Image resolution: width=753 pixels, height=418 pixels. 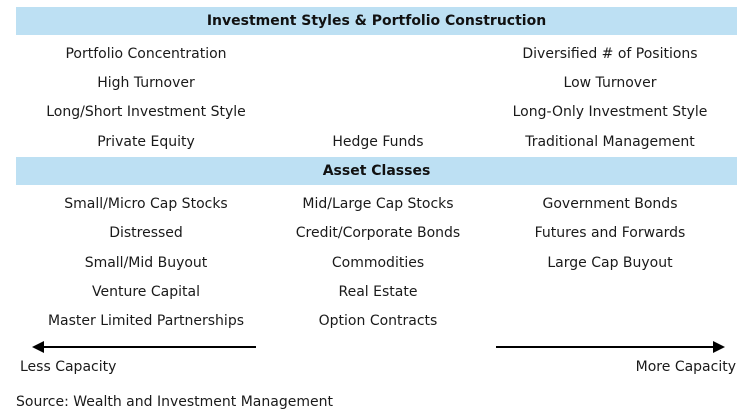 What do you see at coordinates (146, 204) in the screenshot?
I see `assets-left-item: Small/Micro Cap Stocks` at bounding box center [146, 204].